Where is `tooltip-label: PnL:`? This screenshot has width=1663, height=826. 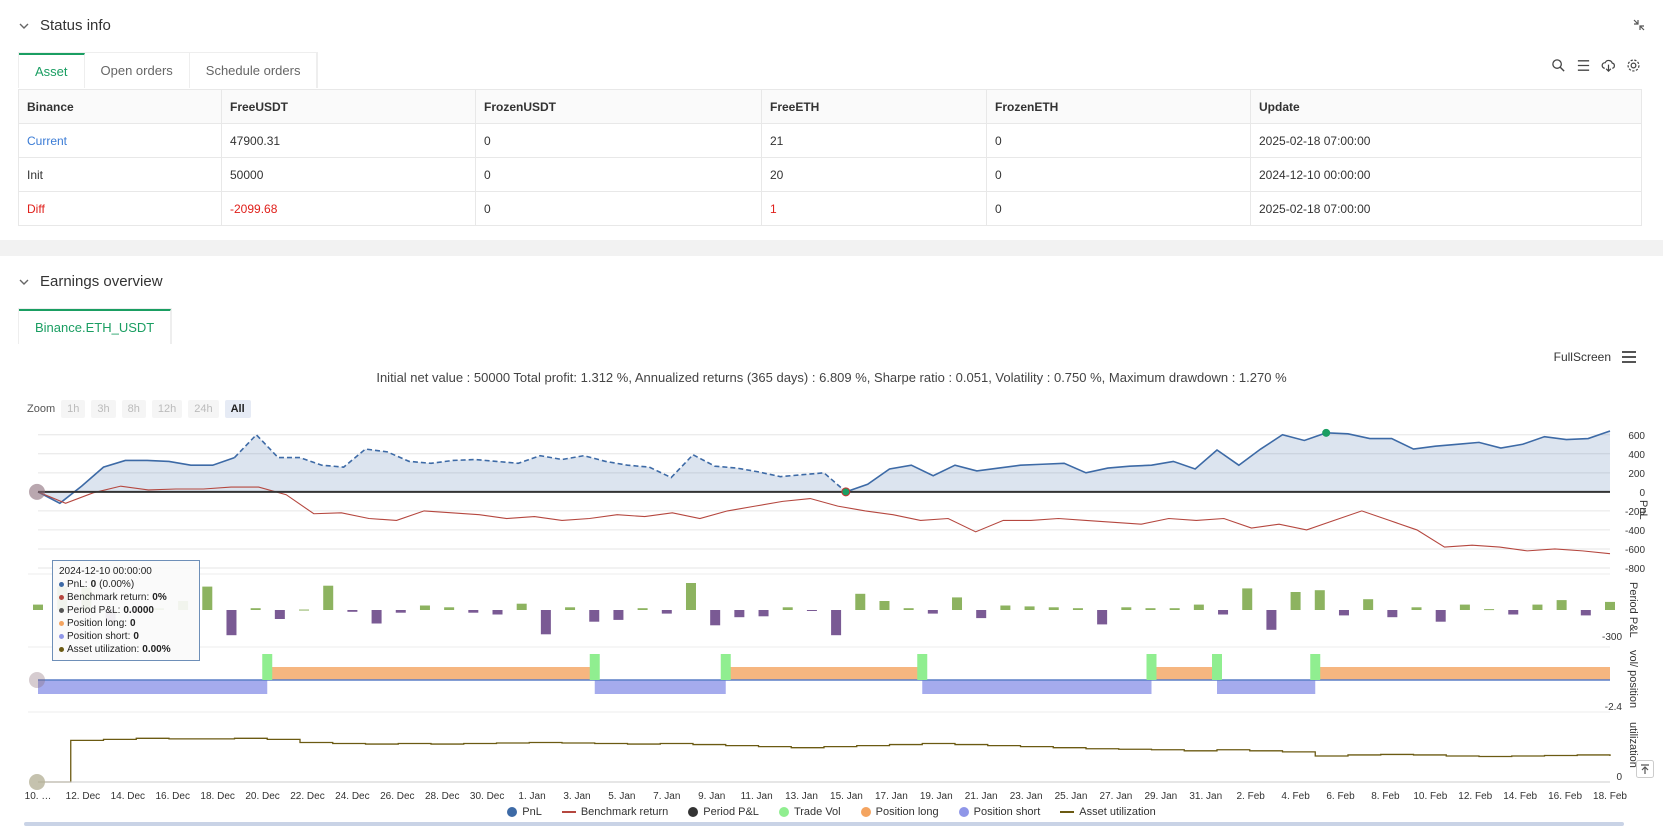
tooltip-label: PnL: is located at coordinates (77, 584).